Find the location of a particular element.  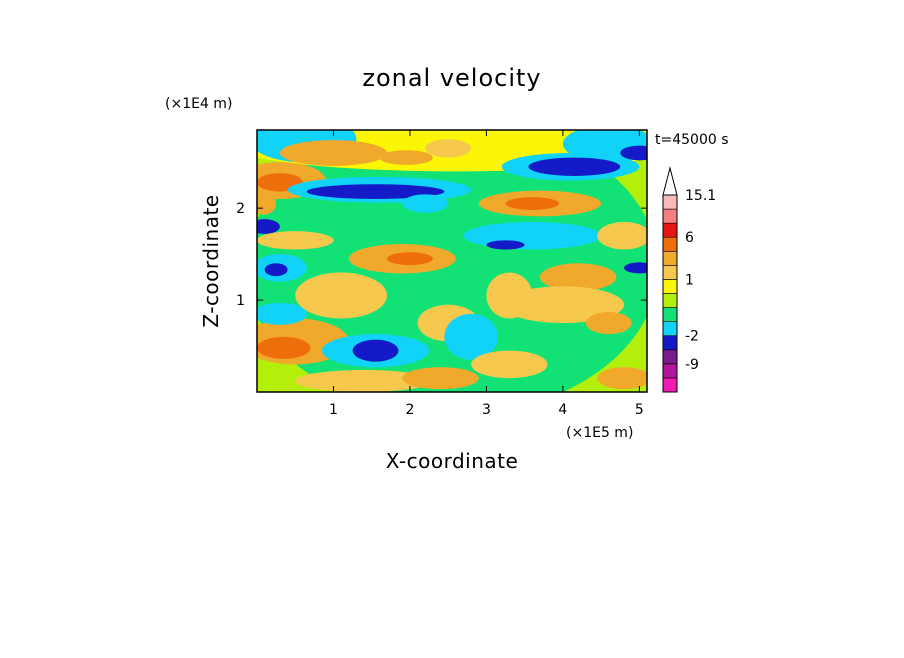

x-tick-label: 4 is located at coordinates (562, 410).